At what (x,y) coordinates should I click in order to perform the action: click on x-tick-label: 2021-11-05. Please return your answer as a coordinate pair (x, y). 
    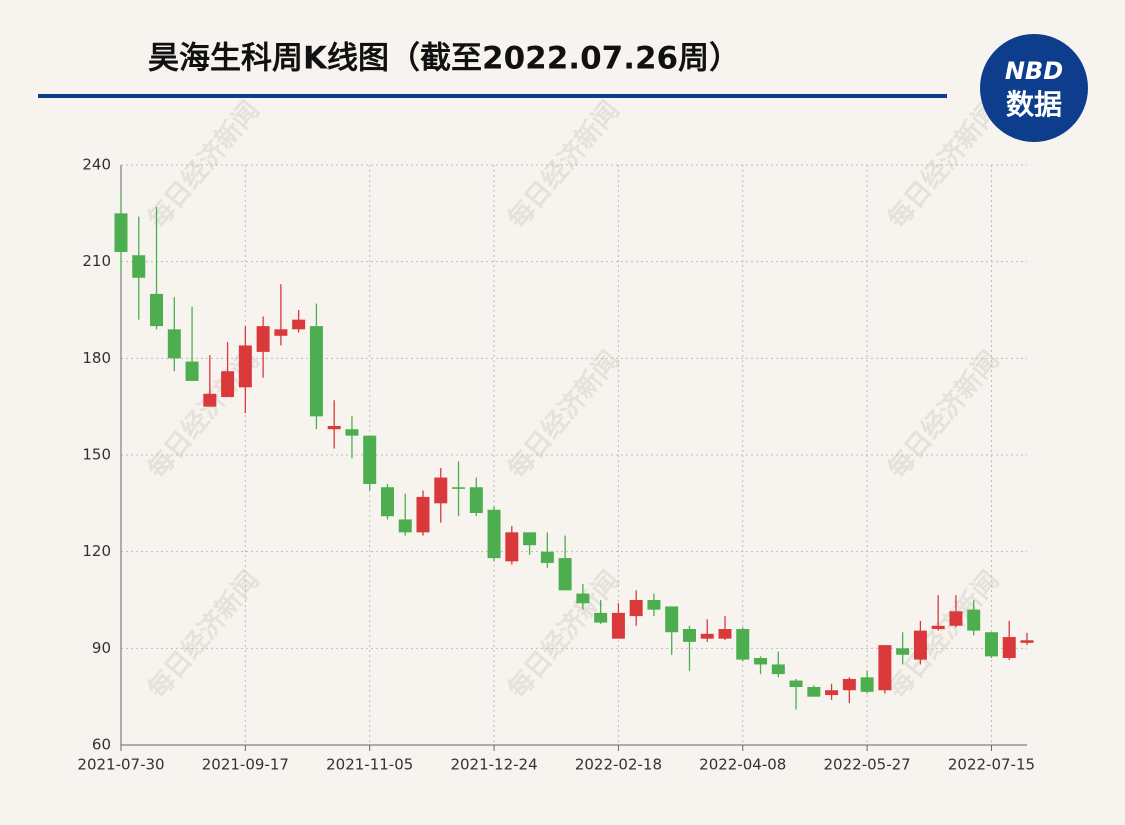
    Looking at the image, I should click on (369, 765).